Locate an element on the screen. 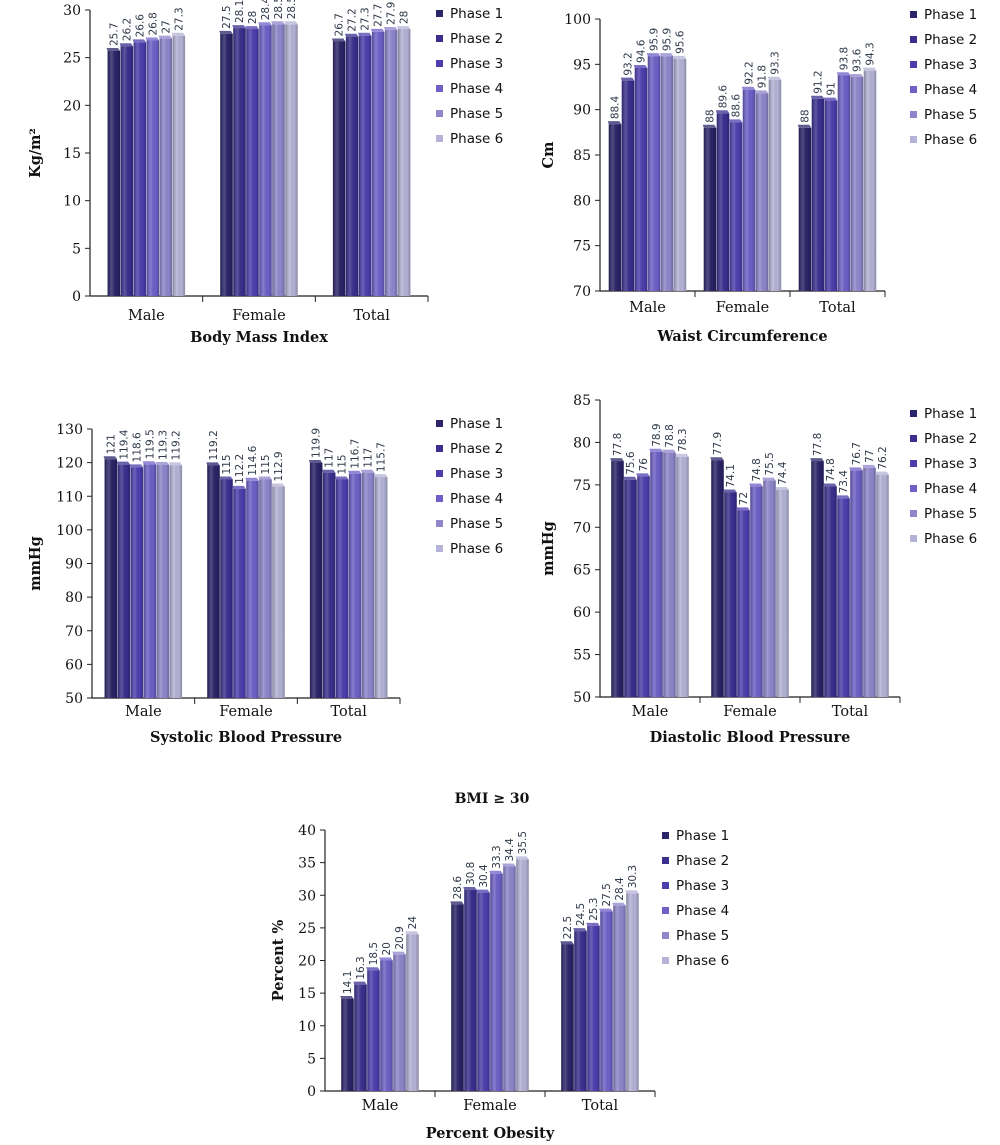 This screenshot has width=1000, height=1145. data-label: 118.6 is located at coordinates (137, 447).